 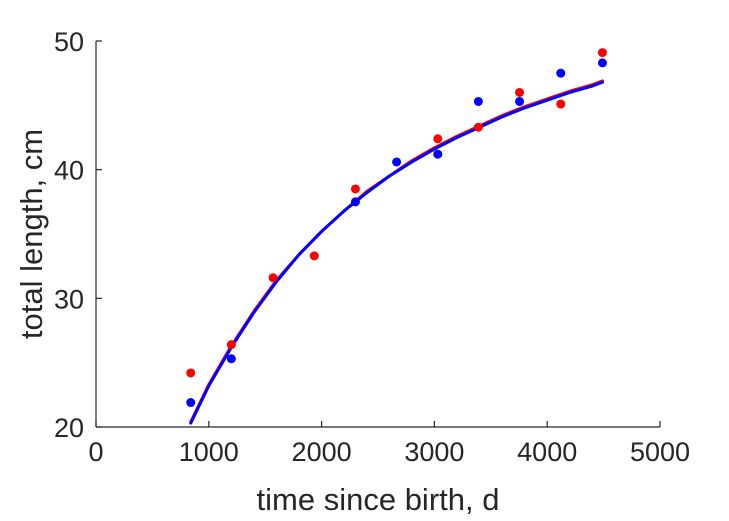 I want to click on y-tick-label: 20, so click(x=69, y=428).